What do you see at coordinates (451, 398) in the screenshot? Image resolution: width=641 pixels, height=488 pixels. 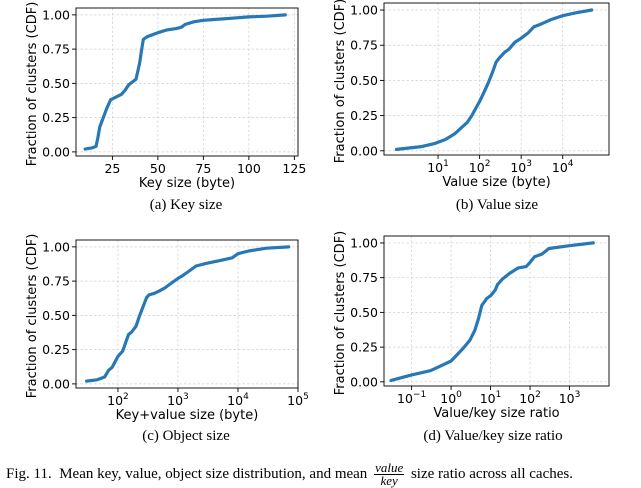 I see `x-tick-label-1: 100` at bounding box center [451, 398].